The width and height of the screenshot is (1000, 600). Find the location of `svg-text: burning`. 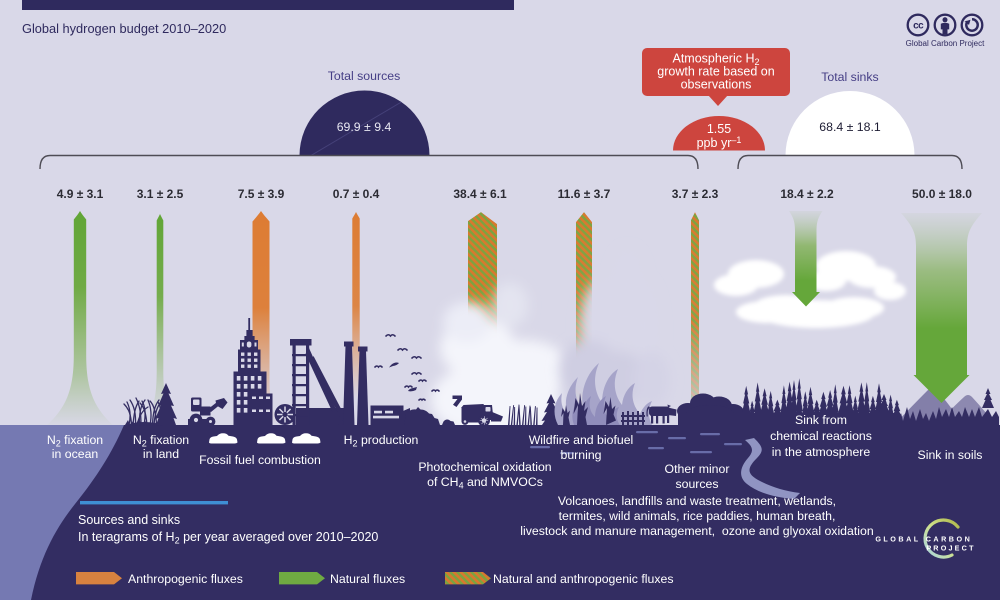

svg-text: burning is located at coordinates (580, 455).